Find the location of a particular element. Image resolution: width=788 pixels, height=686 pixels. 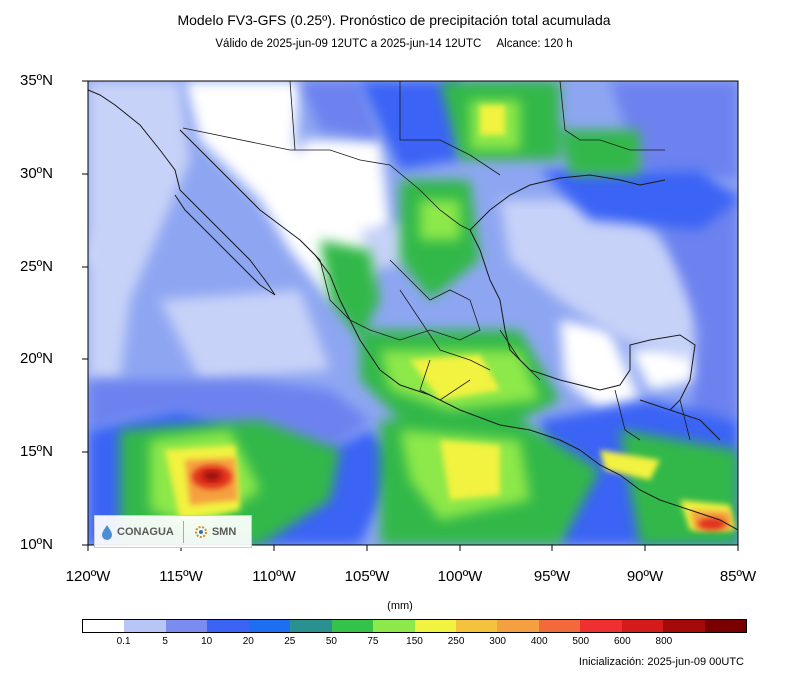

lat-label-30: 30ºN is located at coordinates (36, 173).